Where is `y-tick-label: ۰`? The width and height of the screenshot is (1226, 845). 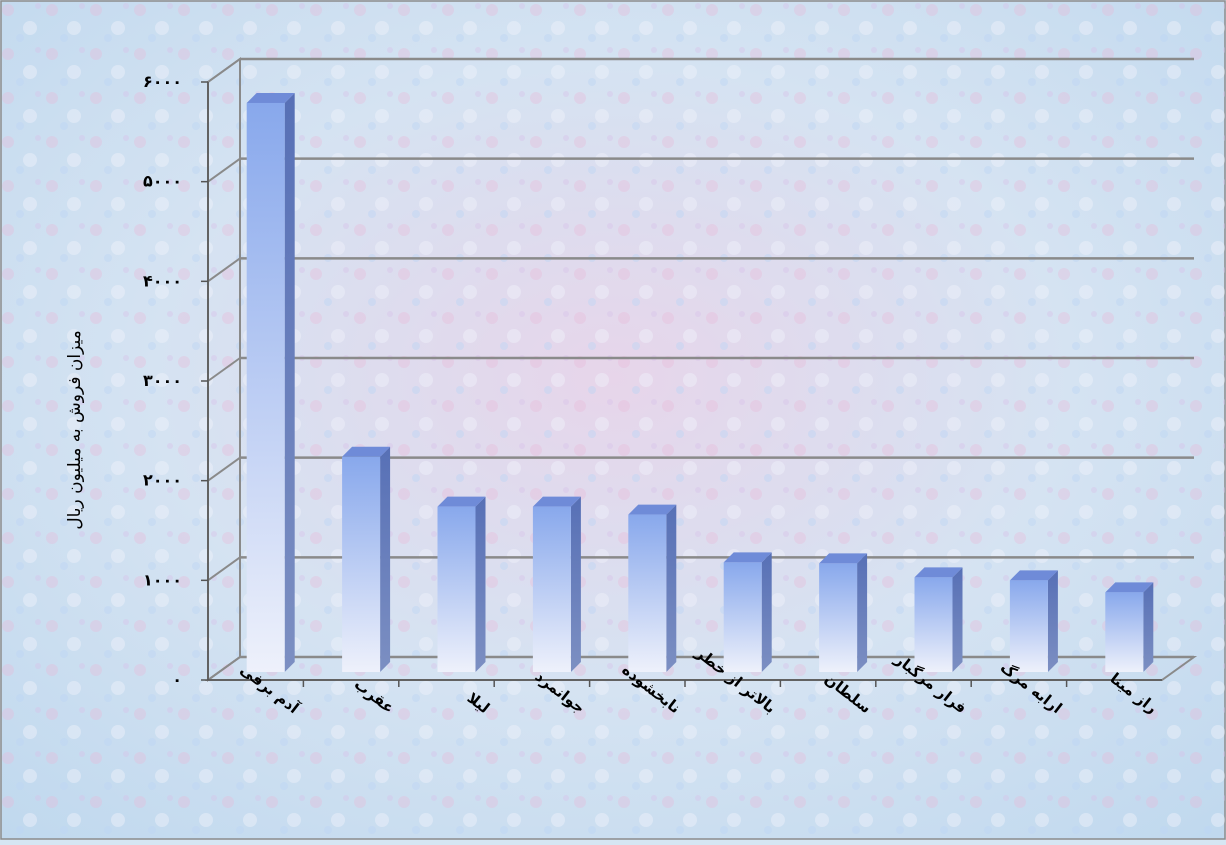 y-tick-label: ۰ is located at coordinates (177, 679).